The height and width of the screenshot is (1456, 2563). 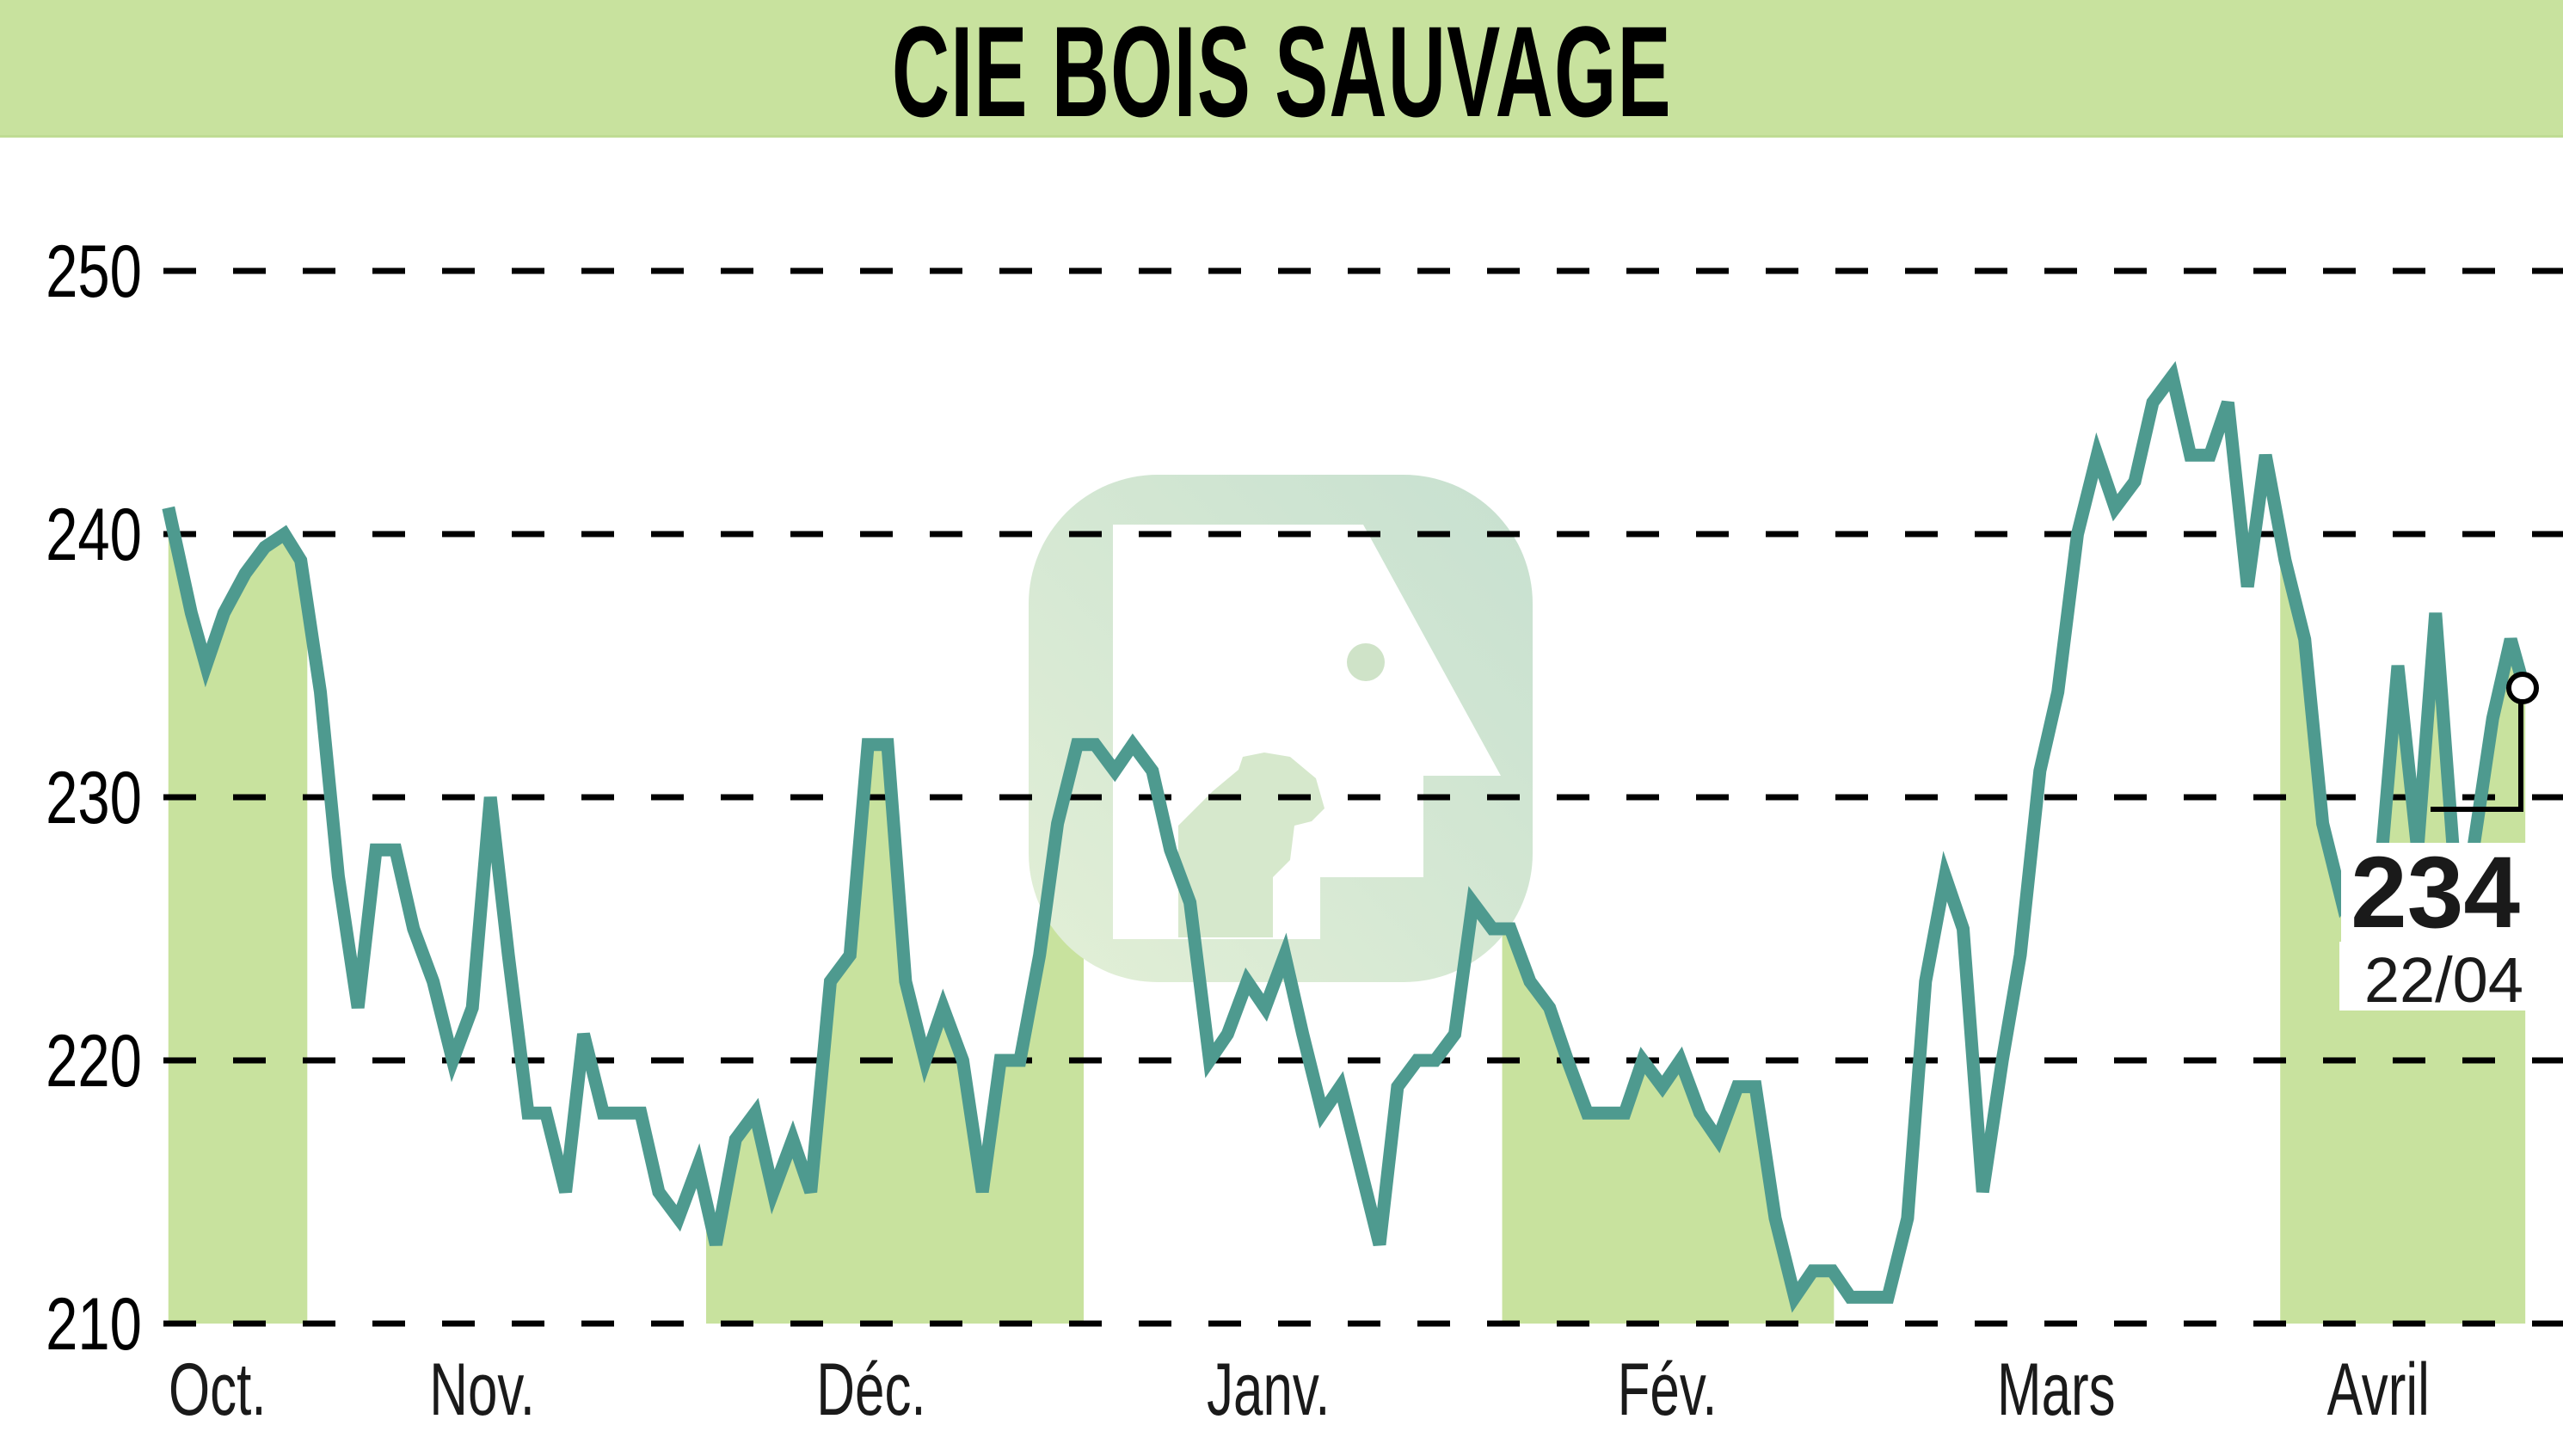 What do you see at coordinates (94, 272) in the screenshot?
I see `y-tick-label: 250` at bounding box center [94, 272].